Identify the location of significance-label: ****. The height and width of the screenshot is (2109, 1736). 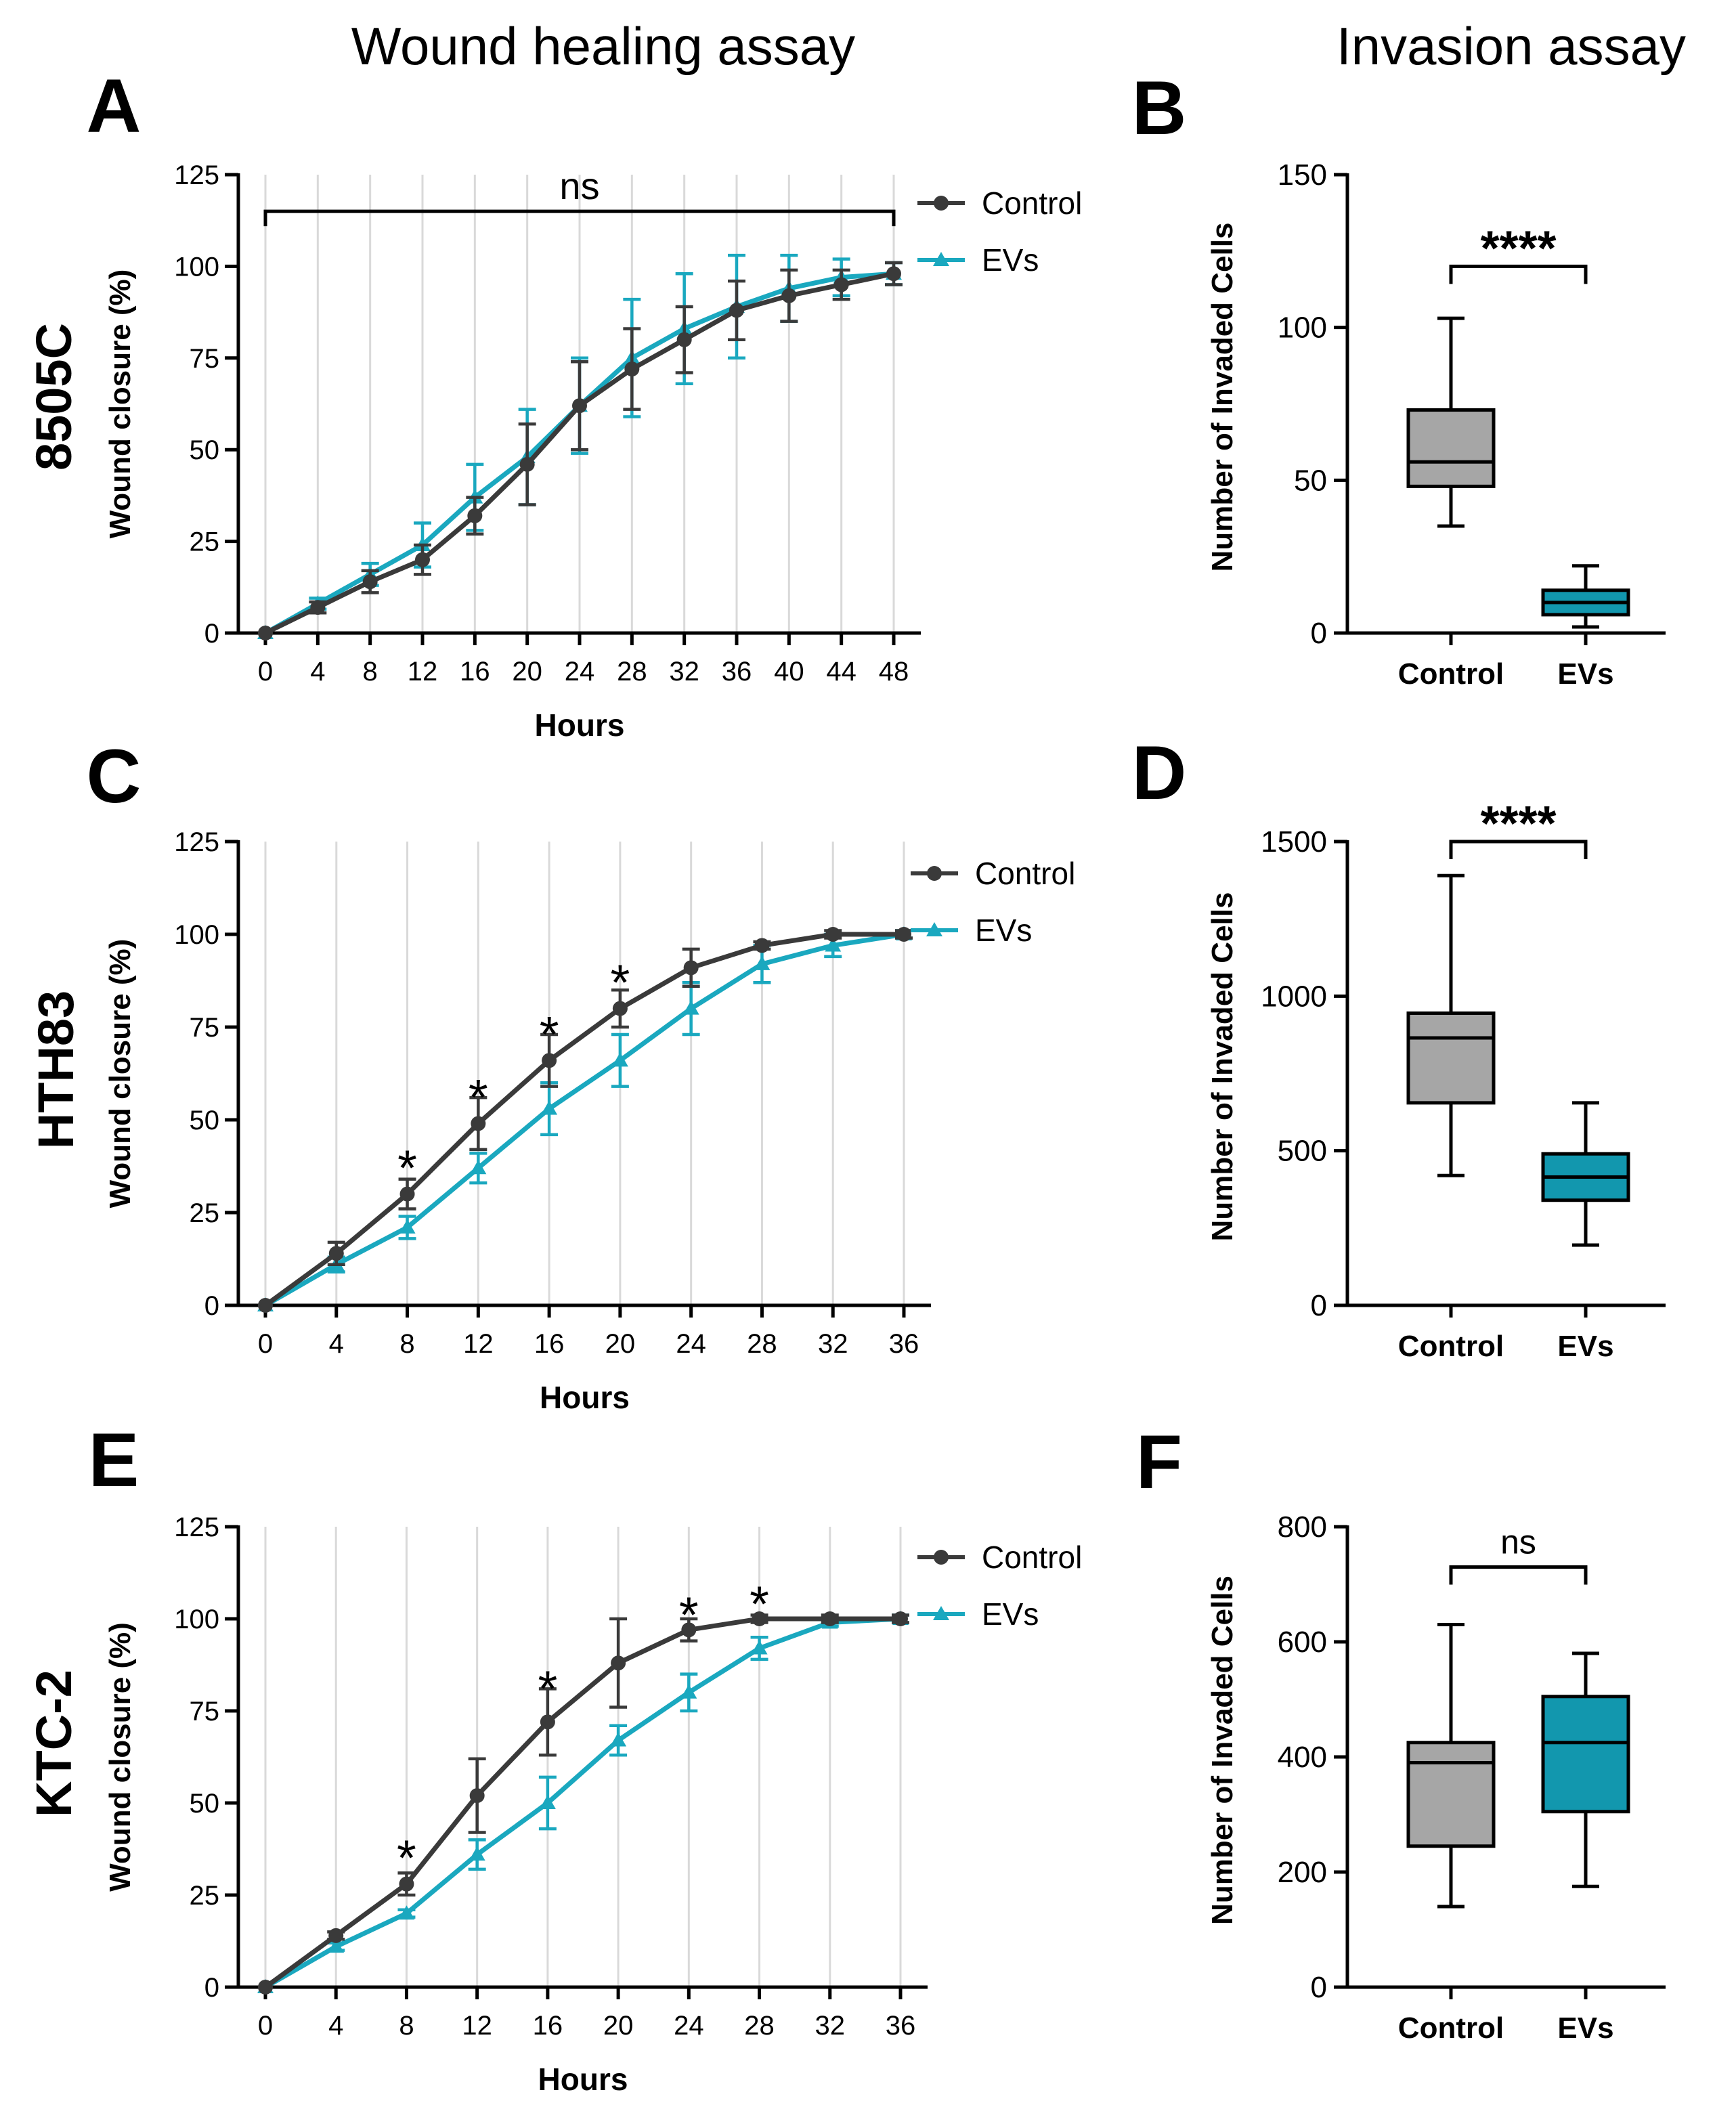
(1518, 248).